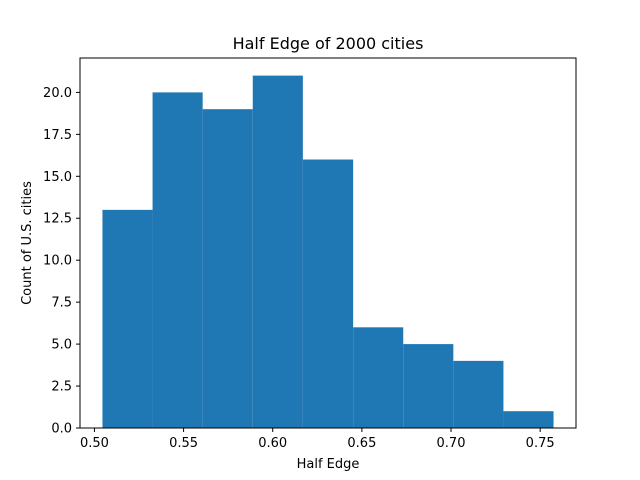 This screenshot has height=480, width=640. I want to click on y-tick-label: 17.5, so click(57, 135).